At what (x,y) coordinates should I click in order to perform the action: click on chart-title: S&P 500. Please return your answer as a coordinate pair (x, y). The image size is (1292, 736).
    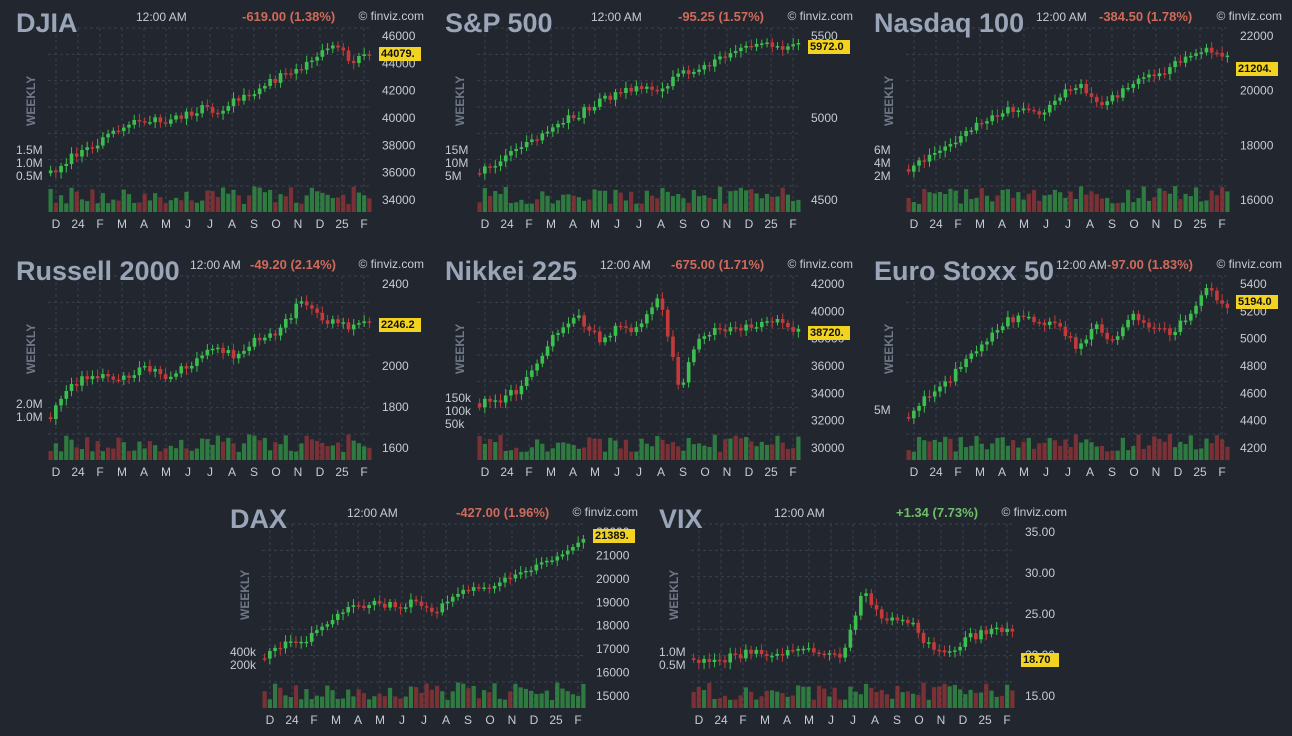
    Looking at the image, I should click on (499, 23).